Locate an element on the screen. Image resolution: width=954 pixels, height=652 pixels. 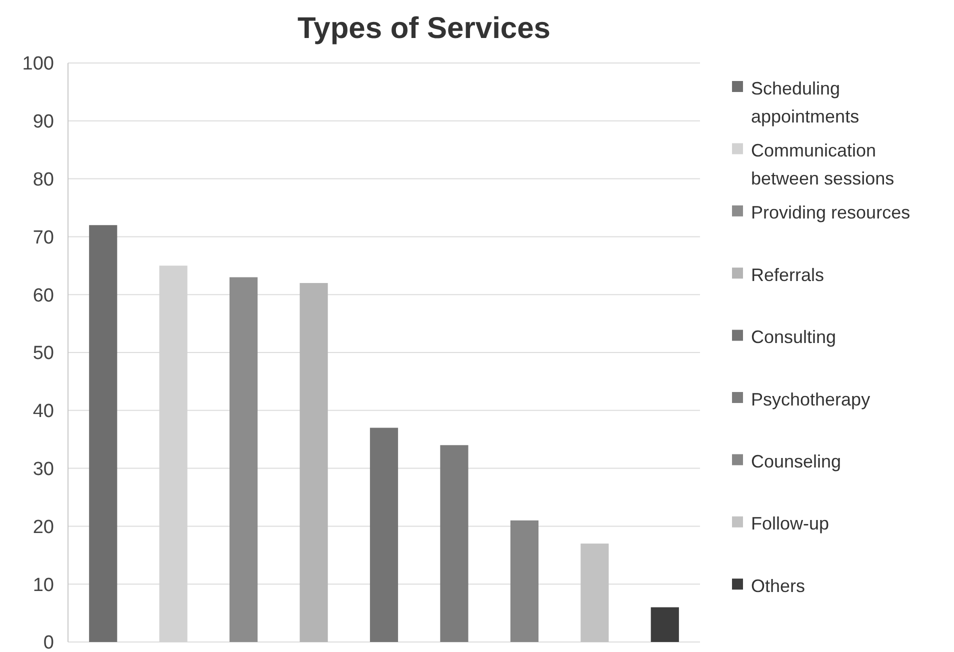
y-tick-label: 40 is located at coordinates (43, 411).